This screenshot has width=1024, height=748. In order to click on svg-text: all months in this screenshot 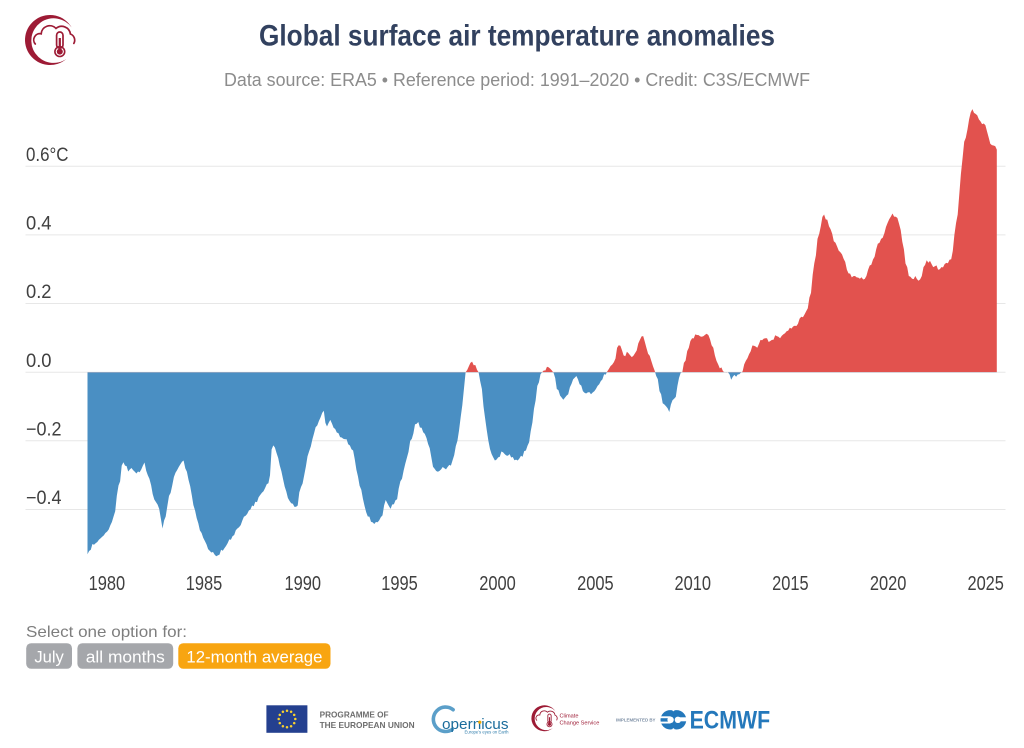, I will do `click(125, 656)`.